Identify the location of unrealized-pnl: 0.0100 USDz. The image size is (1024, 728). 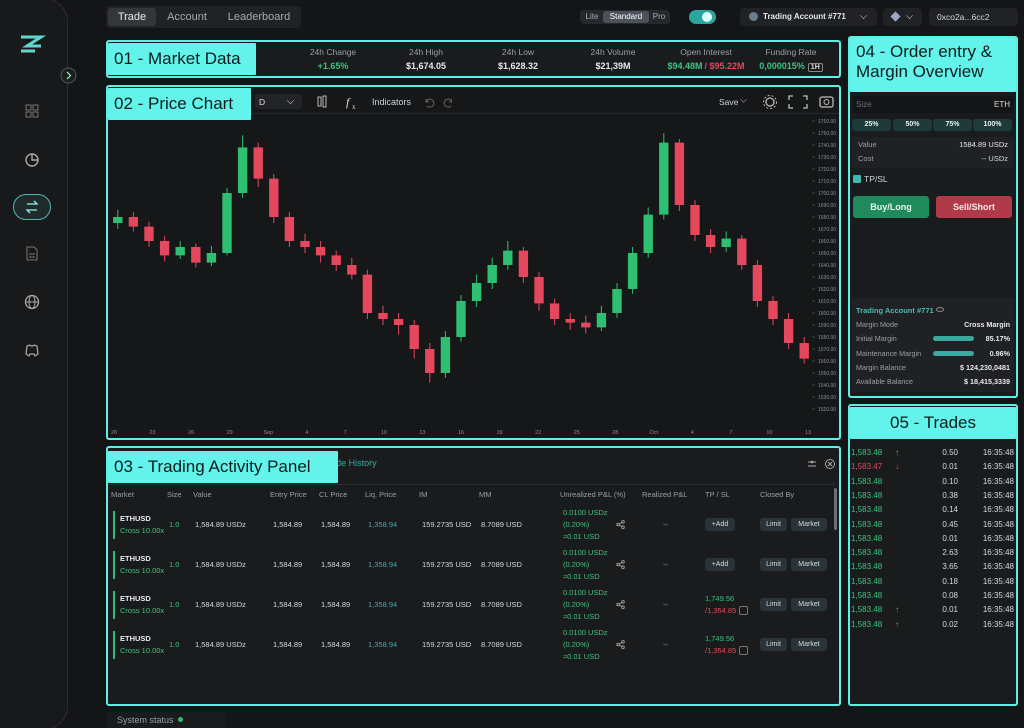
(585, 512).